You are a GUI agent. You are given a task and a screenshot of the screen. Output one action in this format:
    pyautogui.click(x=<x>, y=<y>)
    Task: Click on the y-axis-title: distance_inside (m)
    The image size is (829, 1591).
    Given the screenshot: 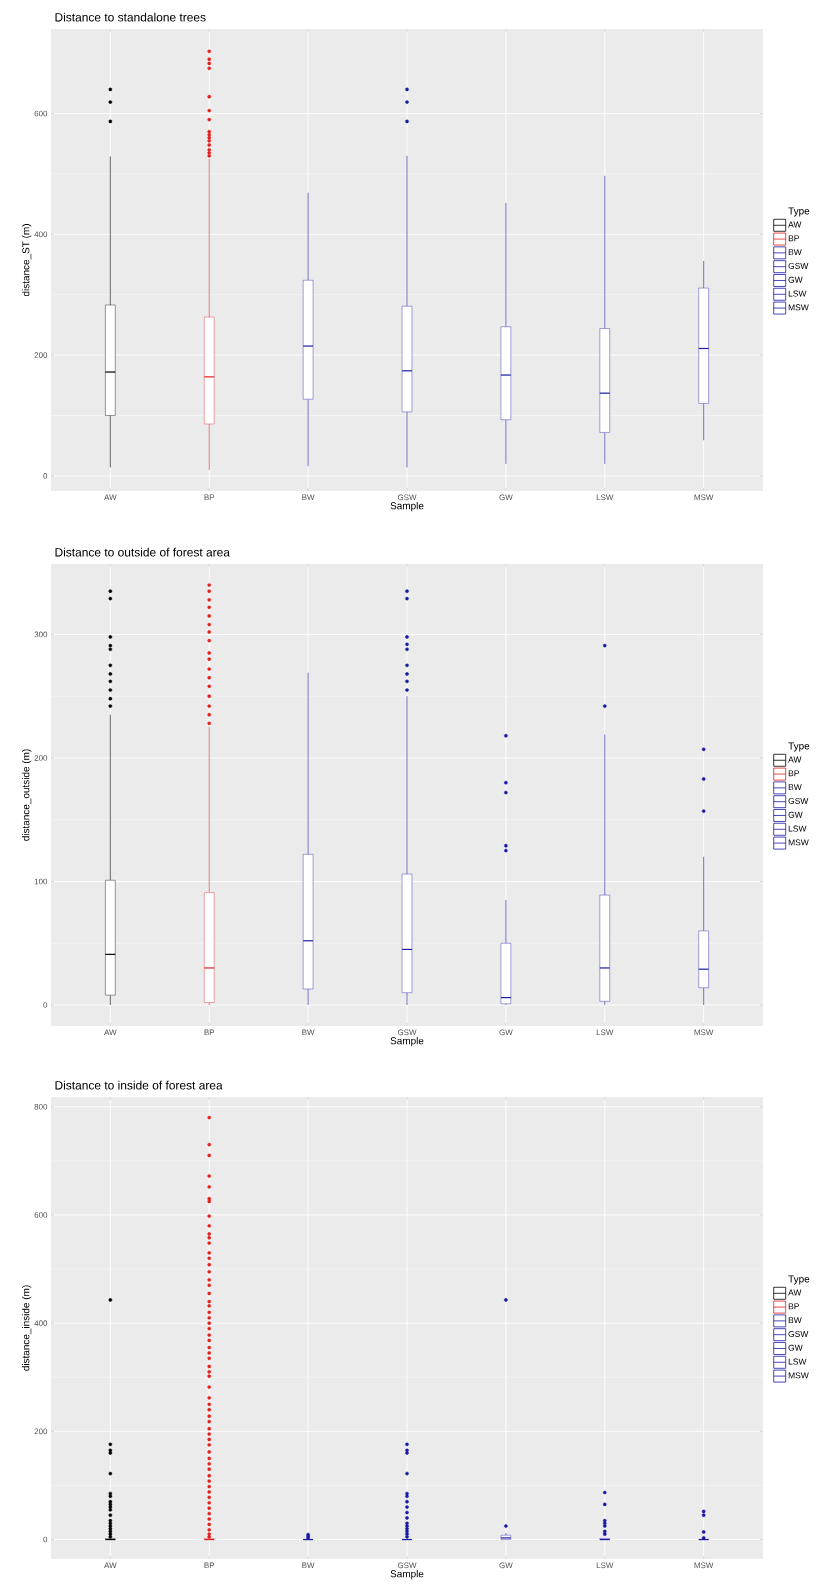 What is the action you would take?
    pyautogui.click(x=27, y=1328)
    